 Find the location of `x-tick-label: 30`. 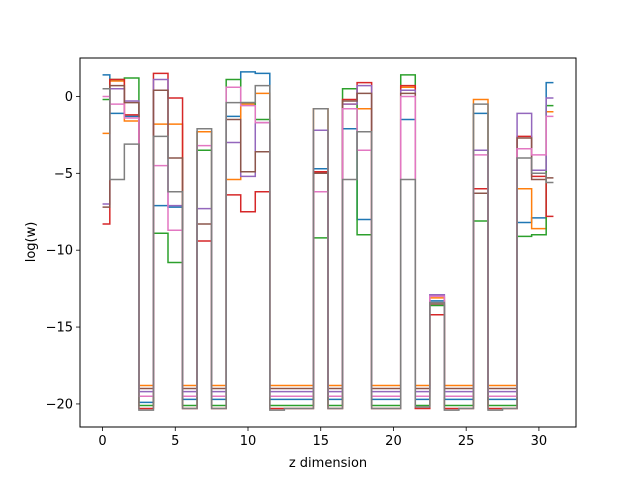

x-tick-label: 30 is located at coordinates (539, 441).